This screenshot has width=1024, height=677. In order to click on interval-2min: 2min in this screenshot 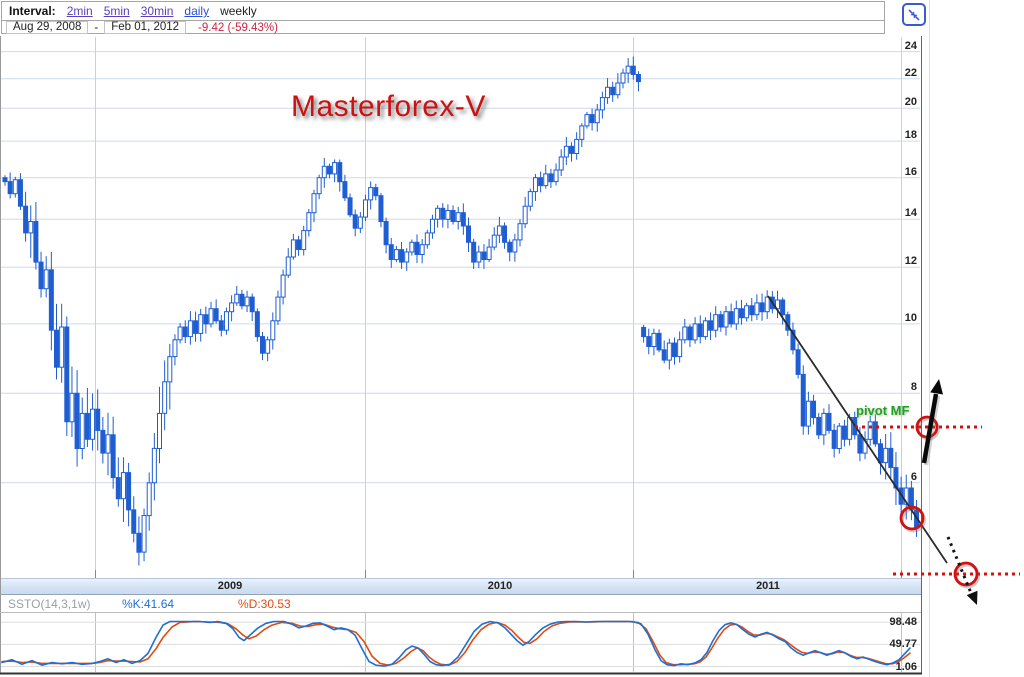, I will do `click(79, 11)`.